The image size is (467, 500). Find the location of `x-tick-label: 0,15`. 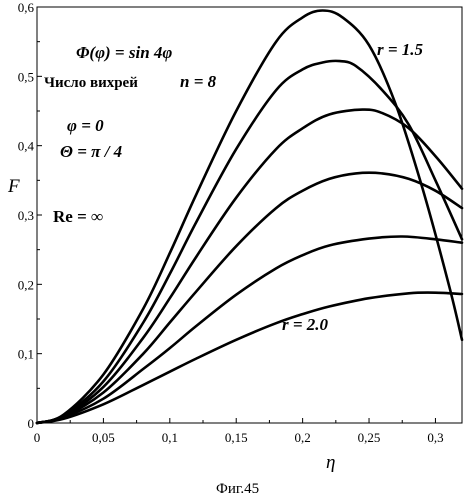

x-tick-label: 0,15 is located at coordinates (236, 437).